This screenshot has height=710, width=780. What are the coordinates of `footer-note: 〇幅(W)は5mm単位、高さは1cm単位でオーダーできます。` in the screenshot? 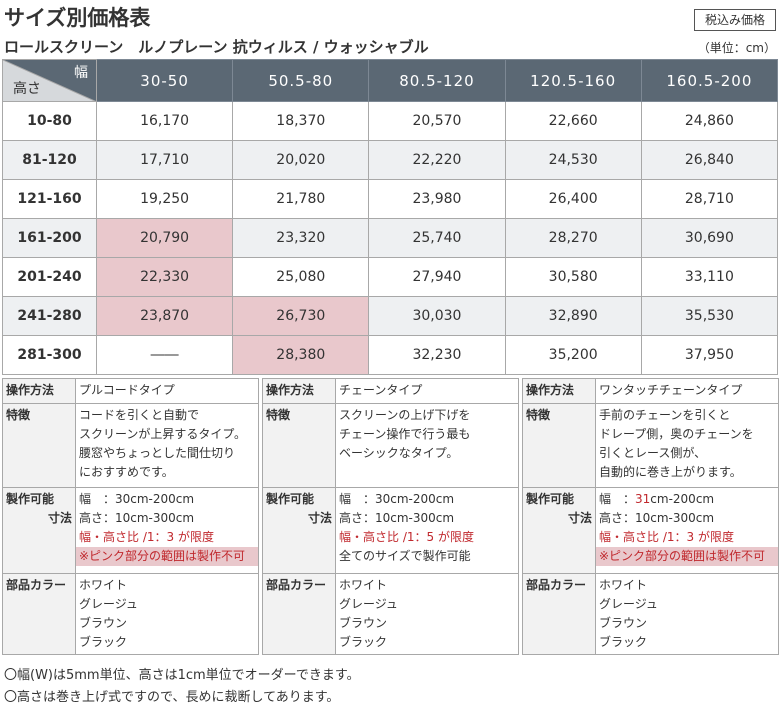 It's located at (182, 675).